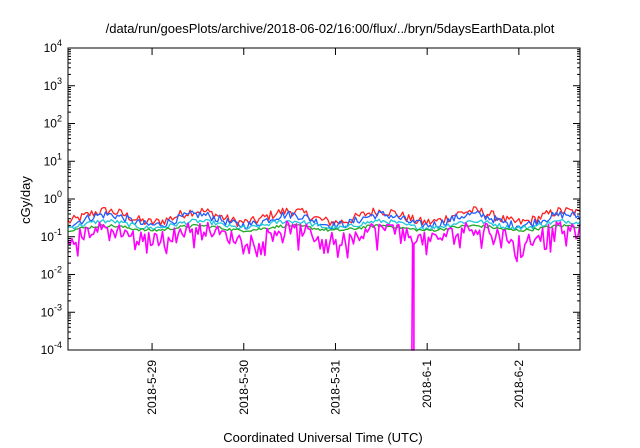 The width and height of the screenshot is (640, 448). Describe the element at coordinates (25, 200) in the screenshot. I see `y-axis-label: cGy/day` at that location.